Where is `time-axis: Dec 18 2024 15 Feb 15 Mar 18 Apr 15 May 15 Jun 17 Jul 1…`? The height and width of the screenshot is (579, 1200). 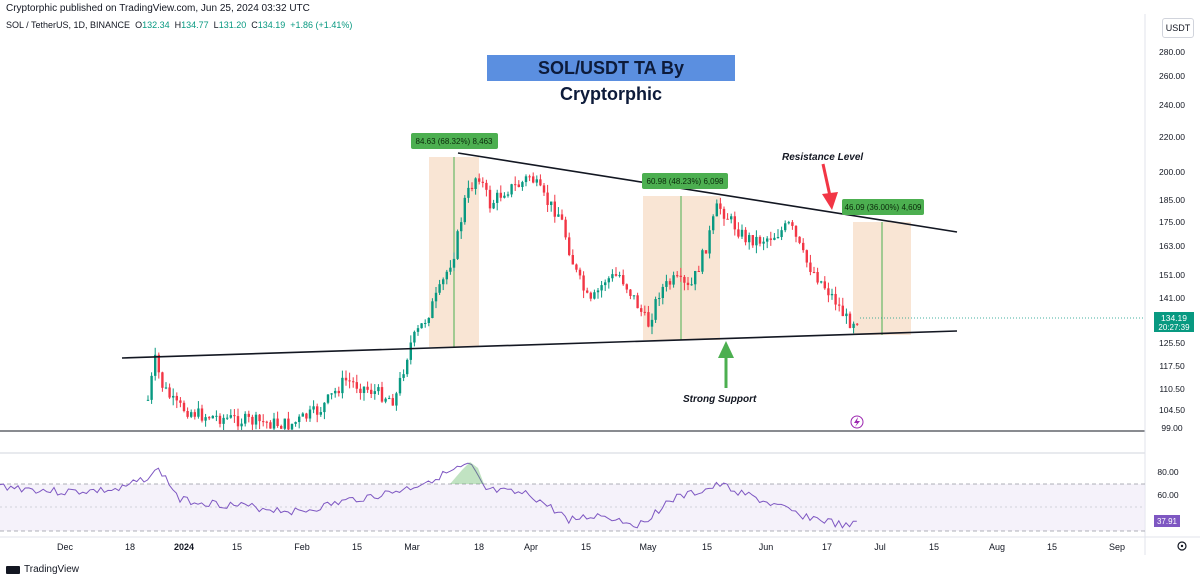 time-axis: Dec 18 2024 15 Feb 15 Mar 18 Apr 15 May 15 Jun 17 Jul 1… is located at coordinates (591, 547).